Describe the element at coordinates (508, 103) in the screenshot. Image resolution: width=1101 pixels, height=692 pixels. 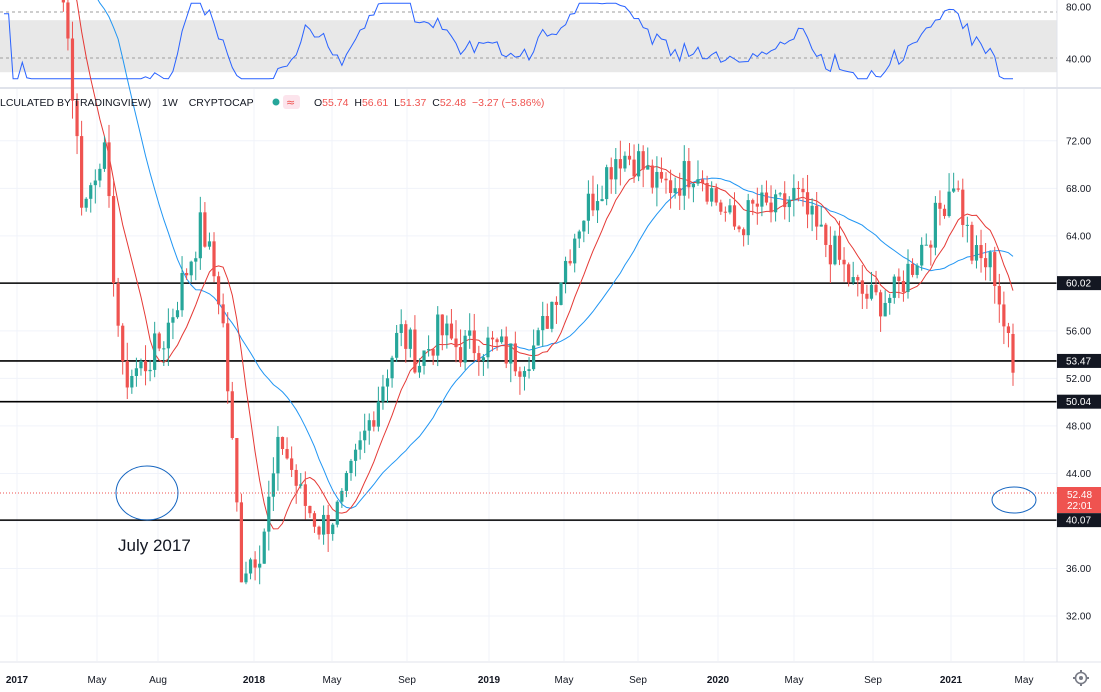
I see `change-value: −3.27 (−5.86%)` at that location.